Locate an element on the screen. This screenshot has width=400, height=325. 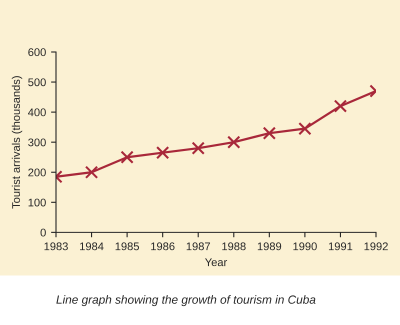
x-tick-label: 1992 is located at coordinates (376, 246).